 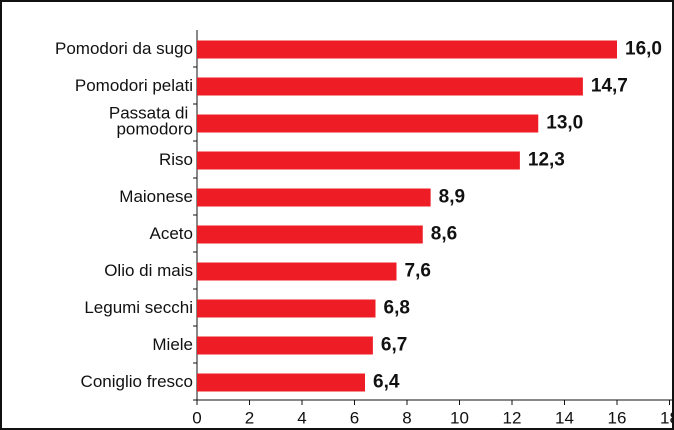 What do you see at coordinates (148, 270) in the screenshot?
I see `y-tick-label: Olio di mais` at bounding box center [148, 270].